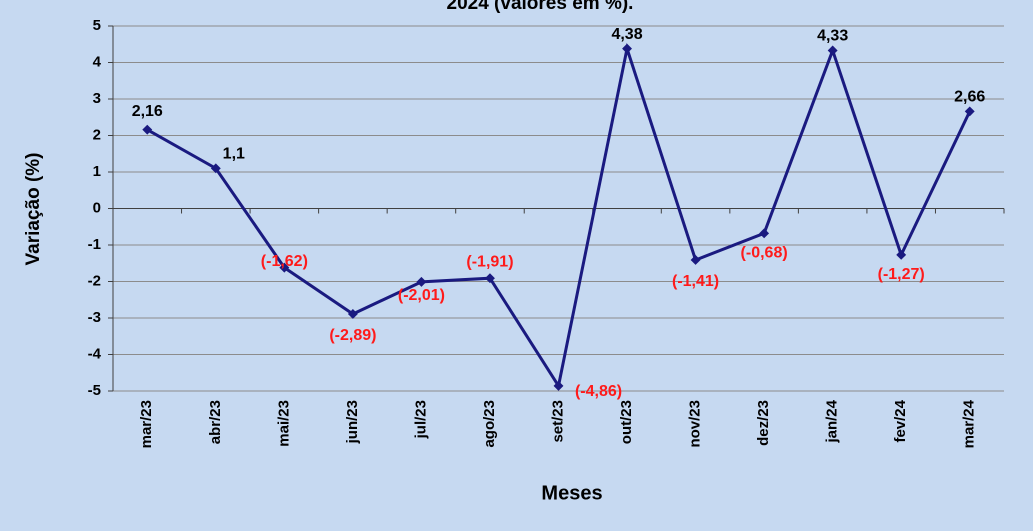  What do you see at coordinates (901, 274) in the screenshot?
I see `data-label: (-1,27)` at bounding box center [901, 274].